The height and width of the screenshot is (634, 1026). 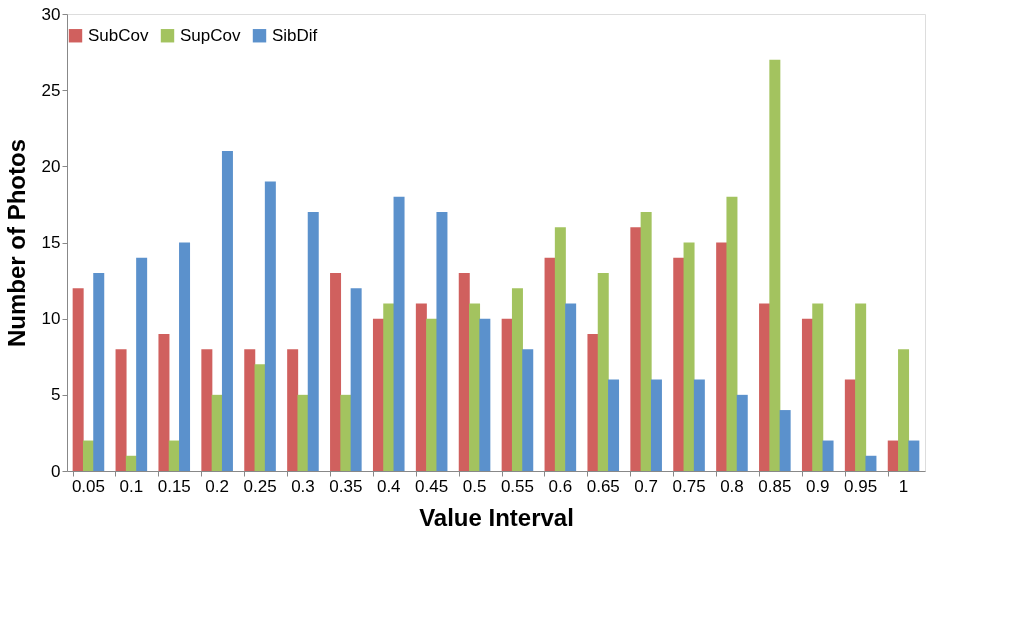 I want to click on y-tick-label: 25, so click(x=51, y=90).